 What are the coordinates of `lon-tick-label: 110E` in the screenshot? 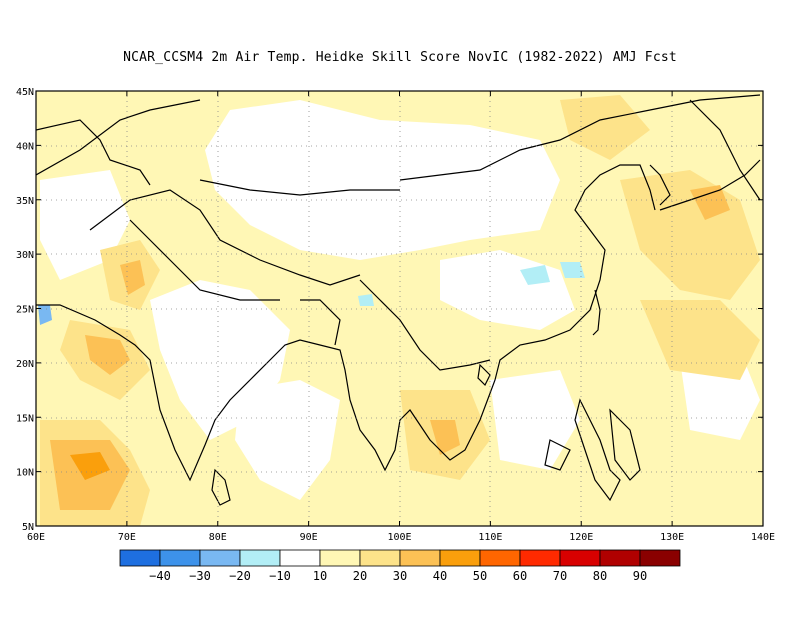 It's located at (490, 537).